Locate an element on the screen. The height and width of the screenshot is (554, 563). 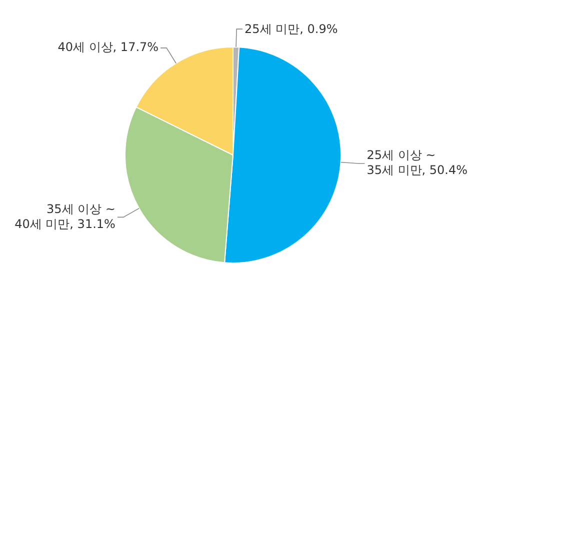
slice-label: 25세 이상 ~ 35세 미만, 50.4% is located at coordinates (417, 163).